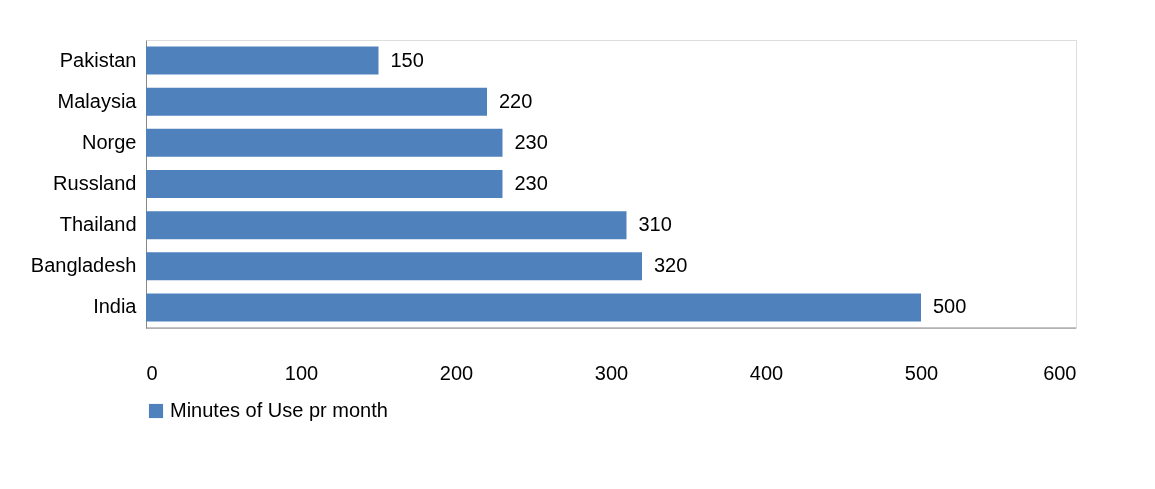 The width and height of the screenshot is (1155, 489). I want to click on data-label: 220, so click(516, 100).